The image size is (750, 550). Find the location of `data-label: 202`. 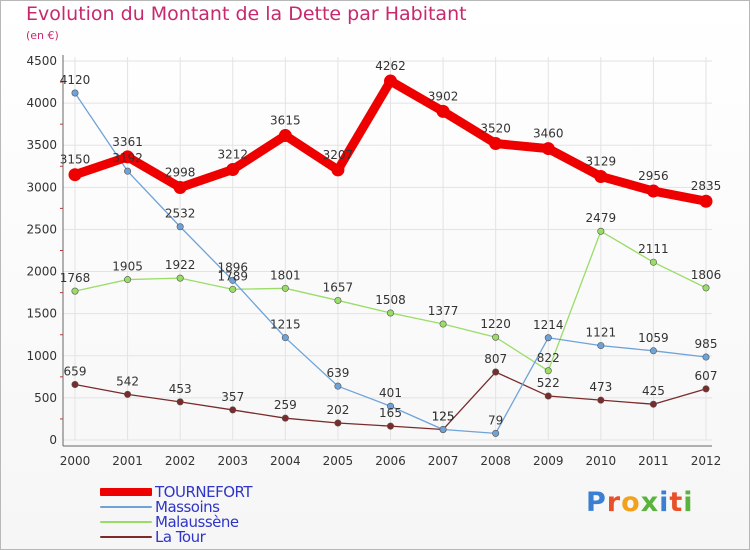

data-label: 202 is located at coordinates (337, 410).